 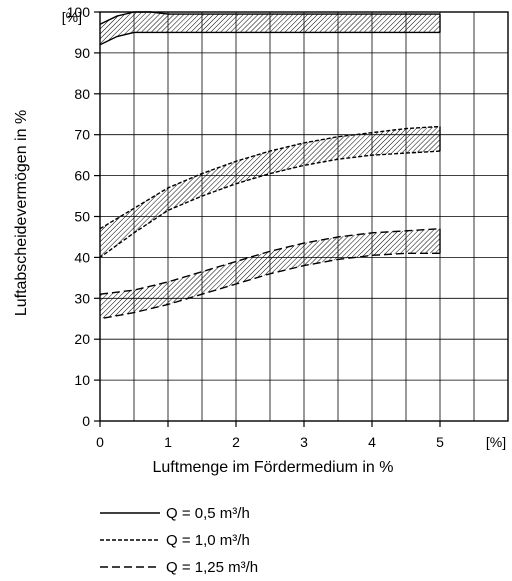 I want to click on band-1-lower-boundary, so click(x=269, y=38).